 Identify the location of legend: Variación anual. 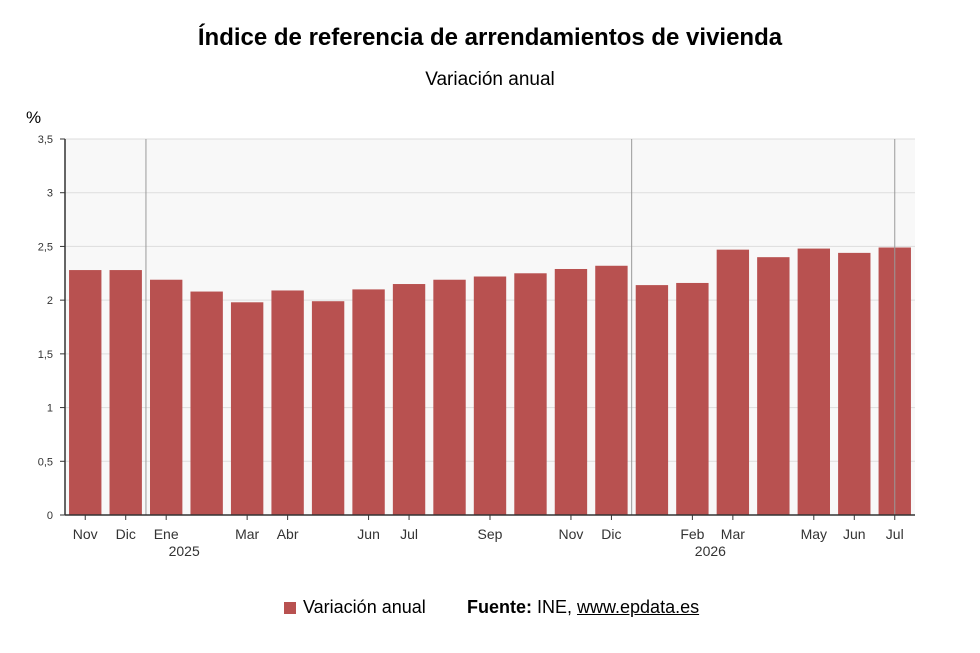
(355, 607).